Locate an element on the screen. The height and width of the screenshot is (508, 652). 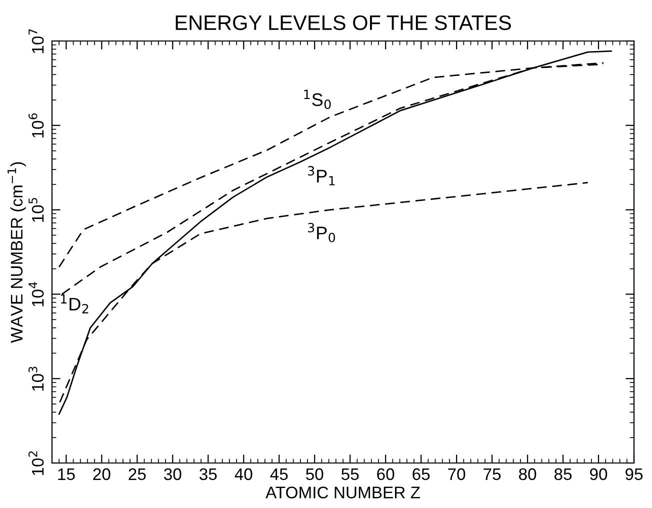
series-label: $^{1}$D$_{2}$ is located at coordinates (74, 304).